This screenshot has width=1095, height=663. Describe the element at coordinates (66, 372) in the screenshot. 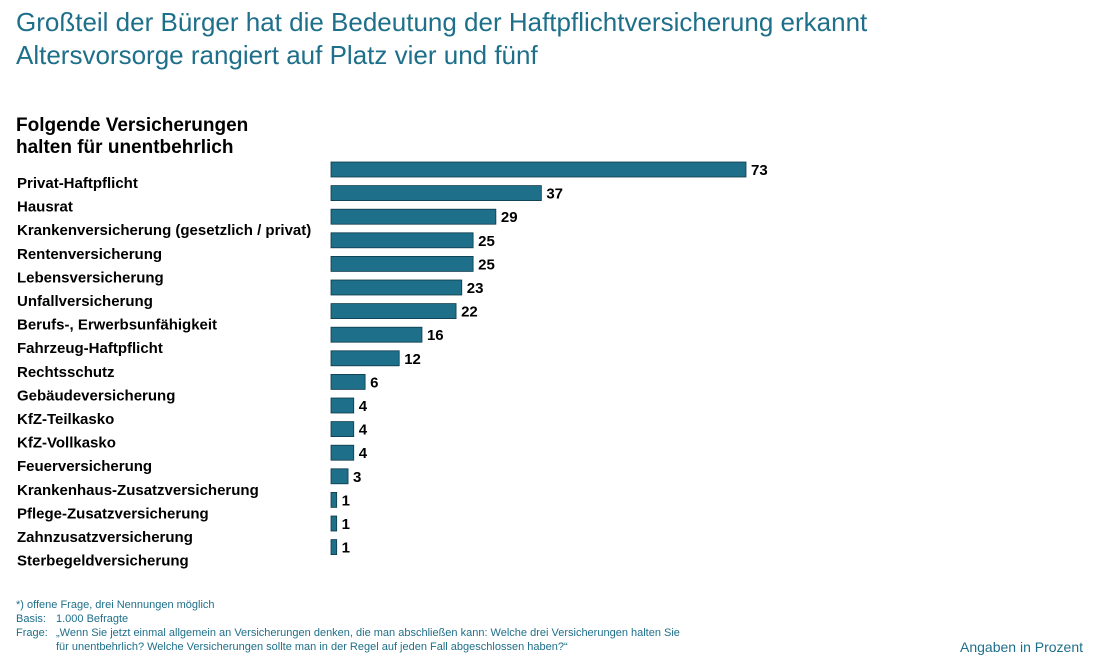

I see `category-label: Rechtsschutz` at that location.